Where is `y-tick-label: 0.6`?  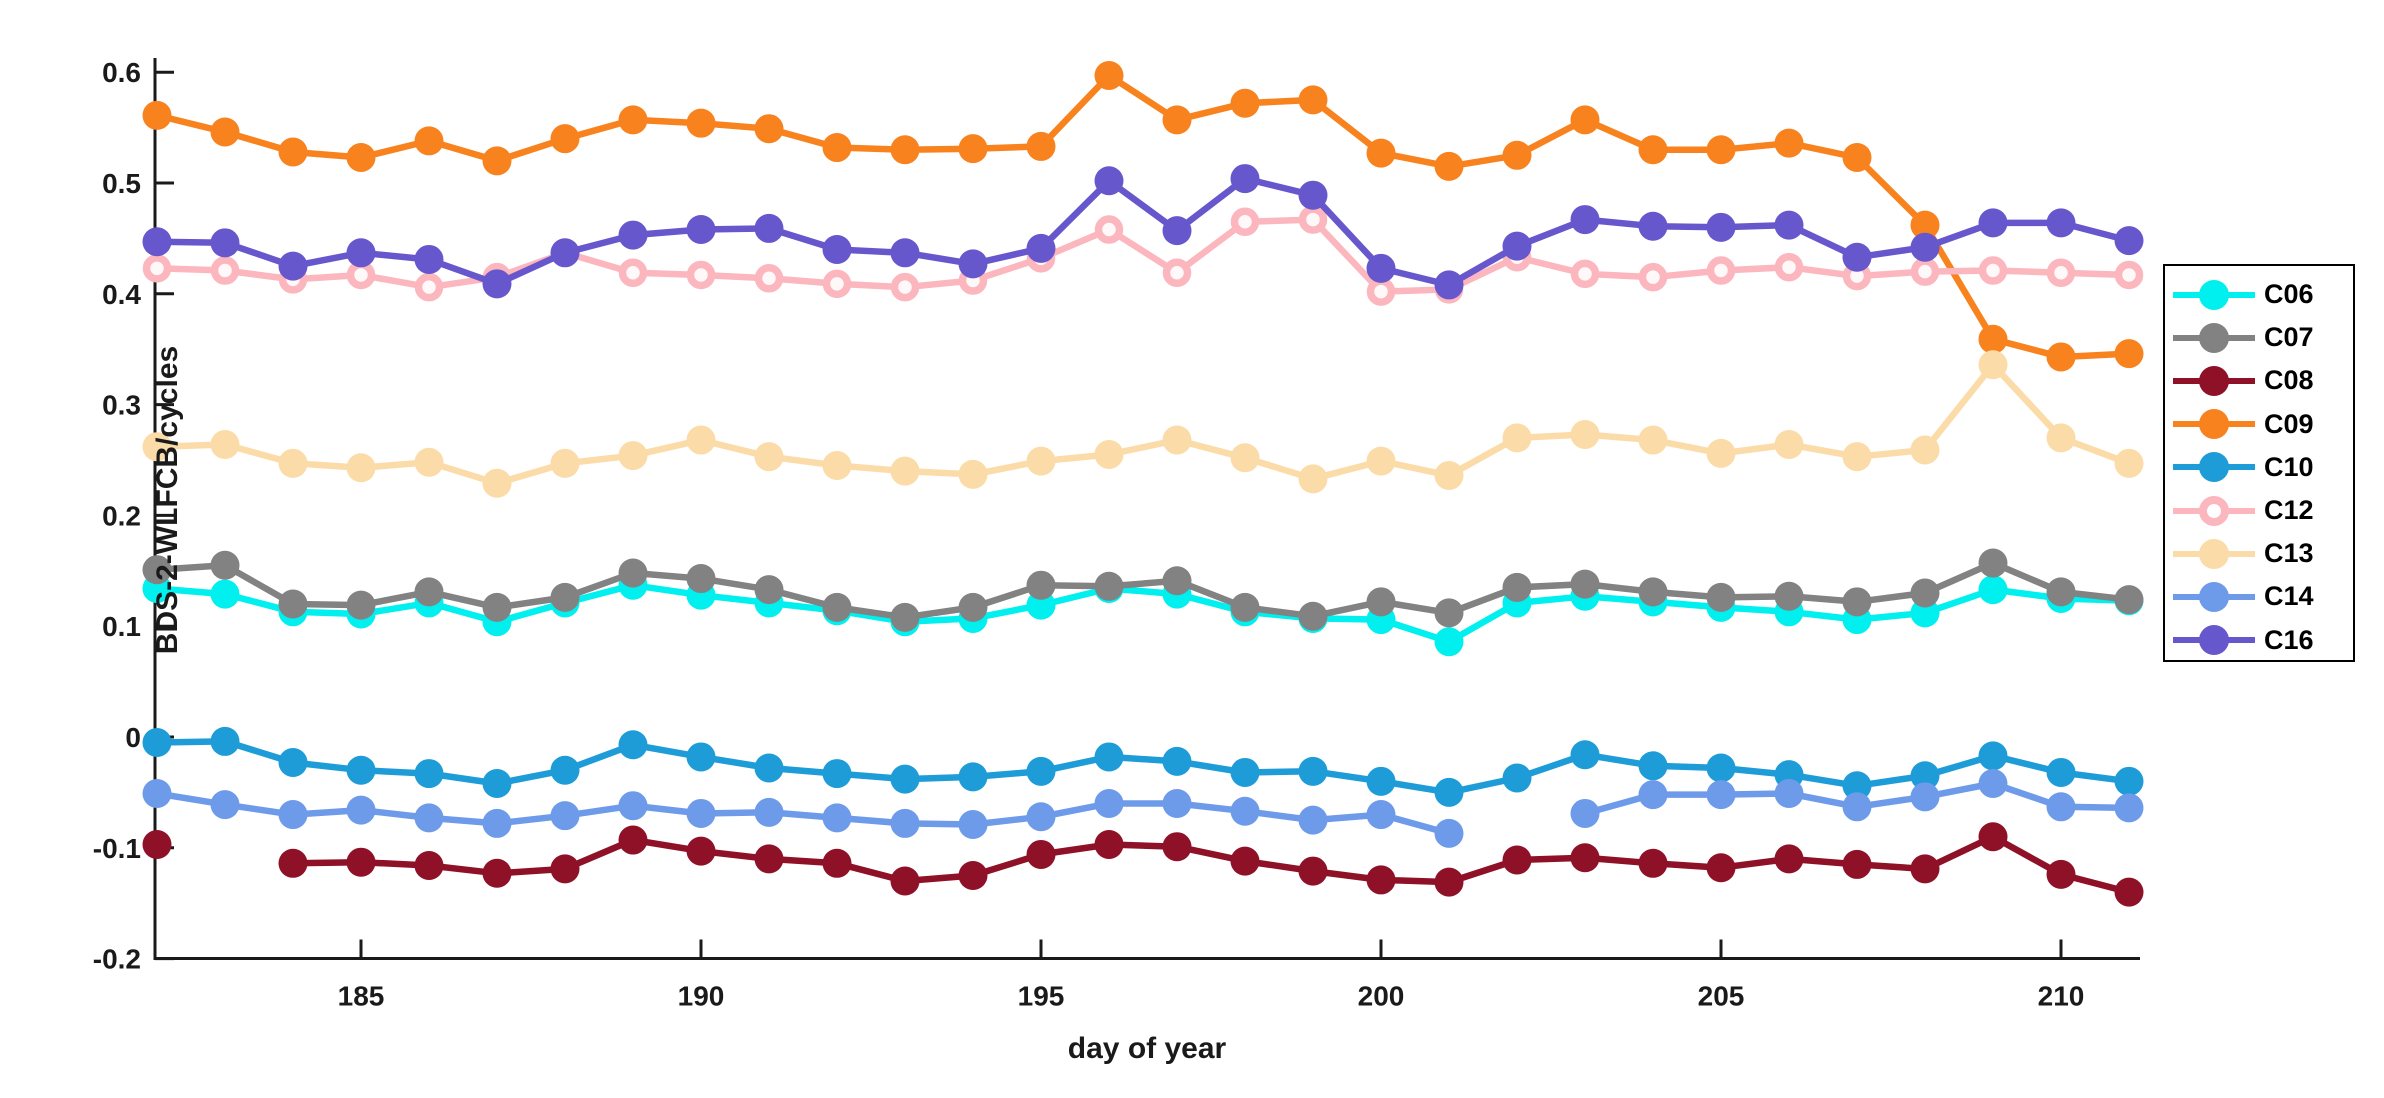
y-tick-label: 0.6 is located at coordinates (121, 72).